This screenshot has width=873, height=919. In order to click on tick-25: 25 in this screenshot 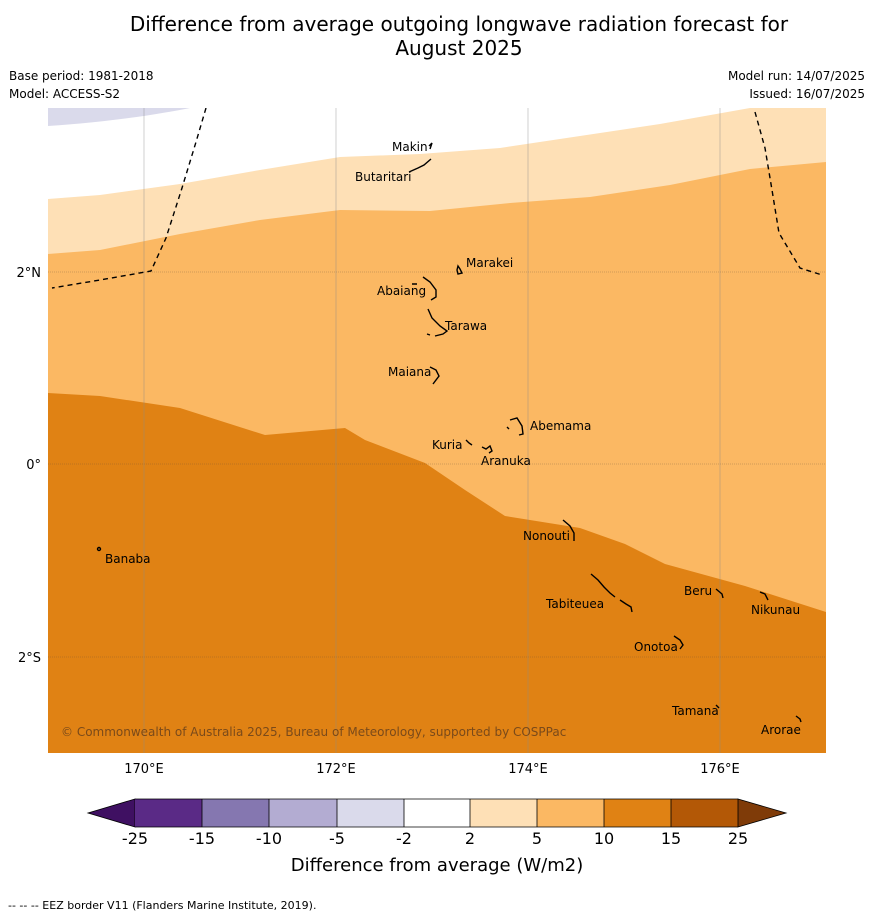, I will do `click(738, 838)`.